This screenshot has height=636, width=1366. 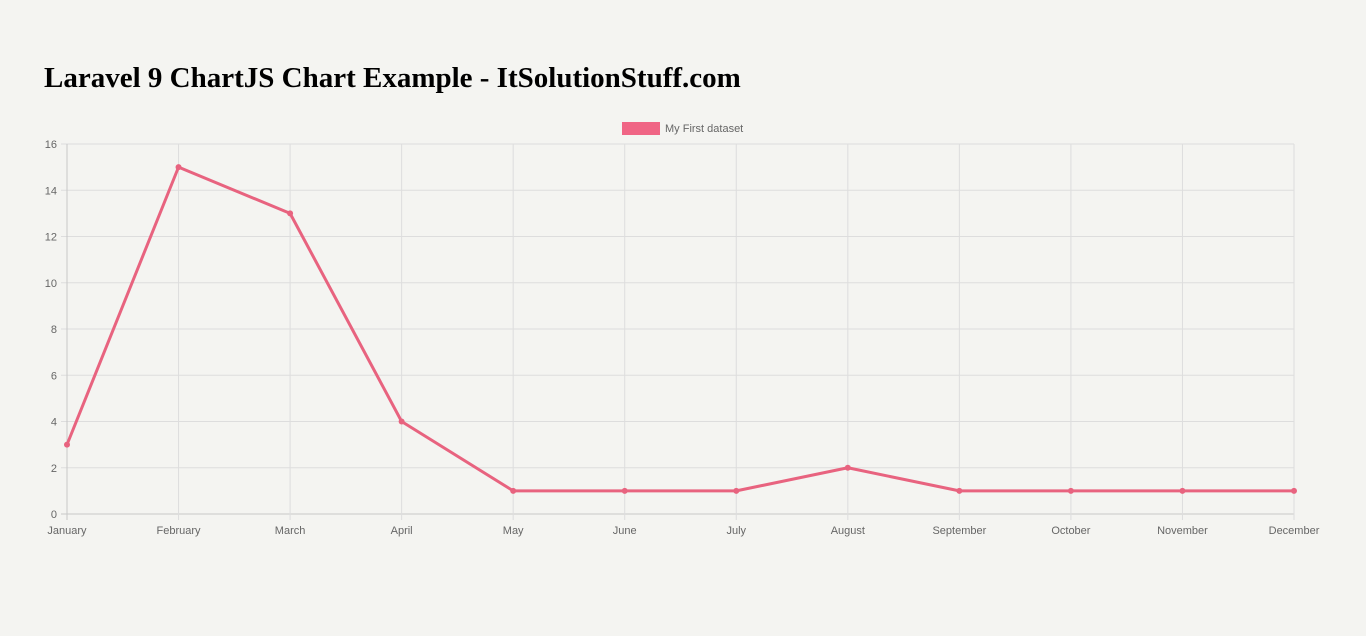 What do you see at coordinates (67, 531) in the screenshot?
I see `x-tick-label: January` at bounding box center [67, 531].